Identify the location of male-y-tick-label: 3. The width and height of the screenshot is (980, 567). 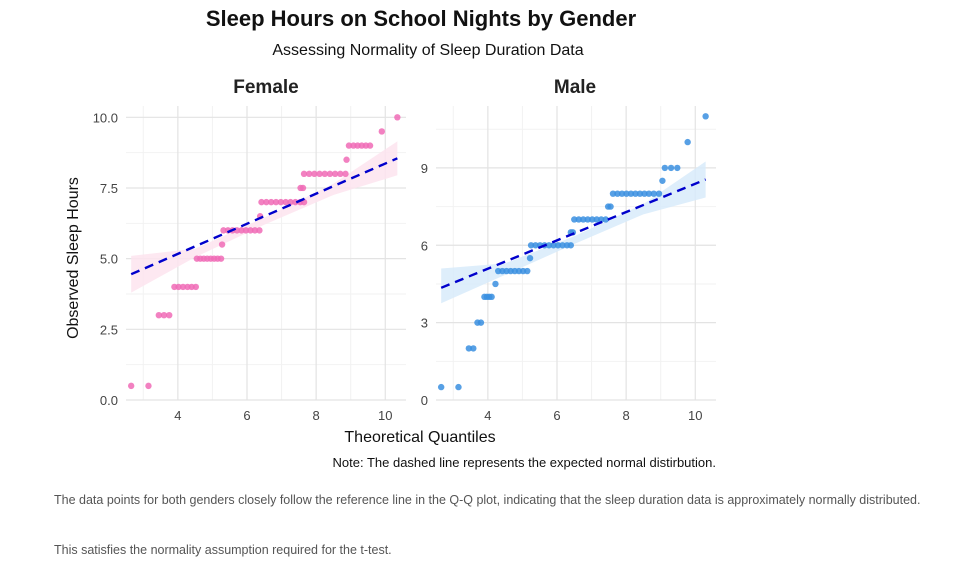
(424, 323).